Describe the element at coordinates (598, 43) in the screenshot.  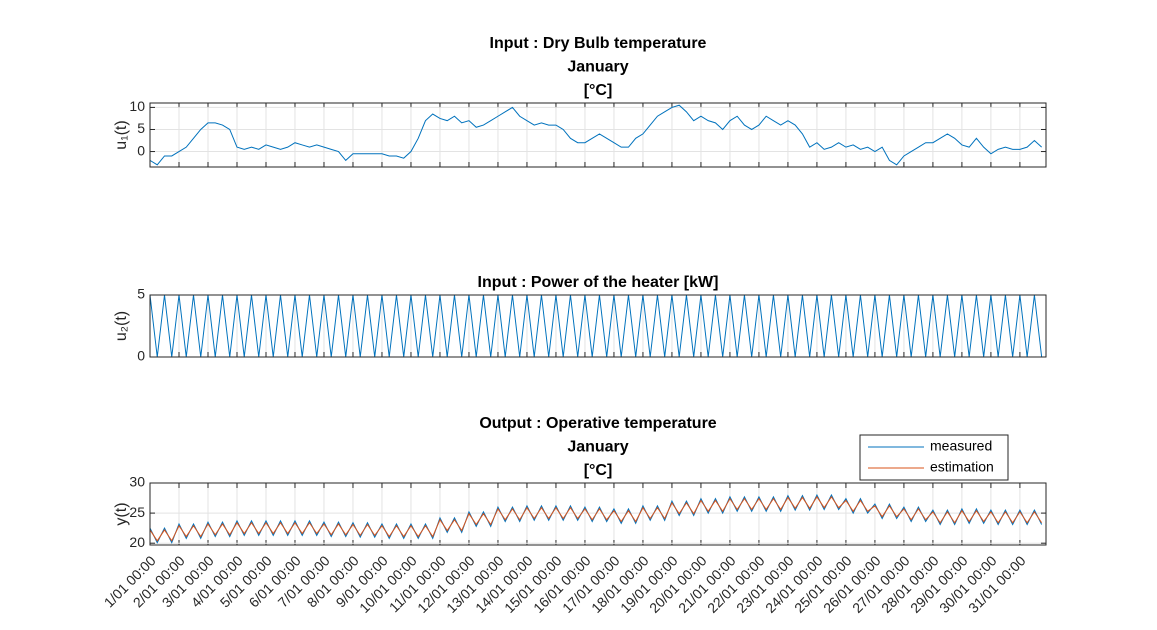
I see `chart-title: Input : Dry Bulb temperature` at that location.